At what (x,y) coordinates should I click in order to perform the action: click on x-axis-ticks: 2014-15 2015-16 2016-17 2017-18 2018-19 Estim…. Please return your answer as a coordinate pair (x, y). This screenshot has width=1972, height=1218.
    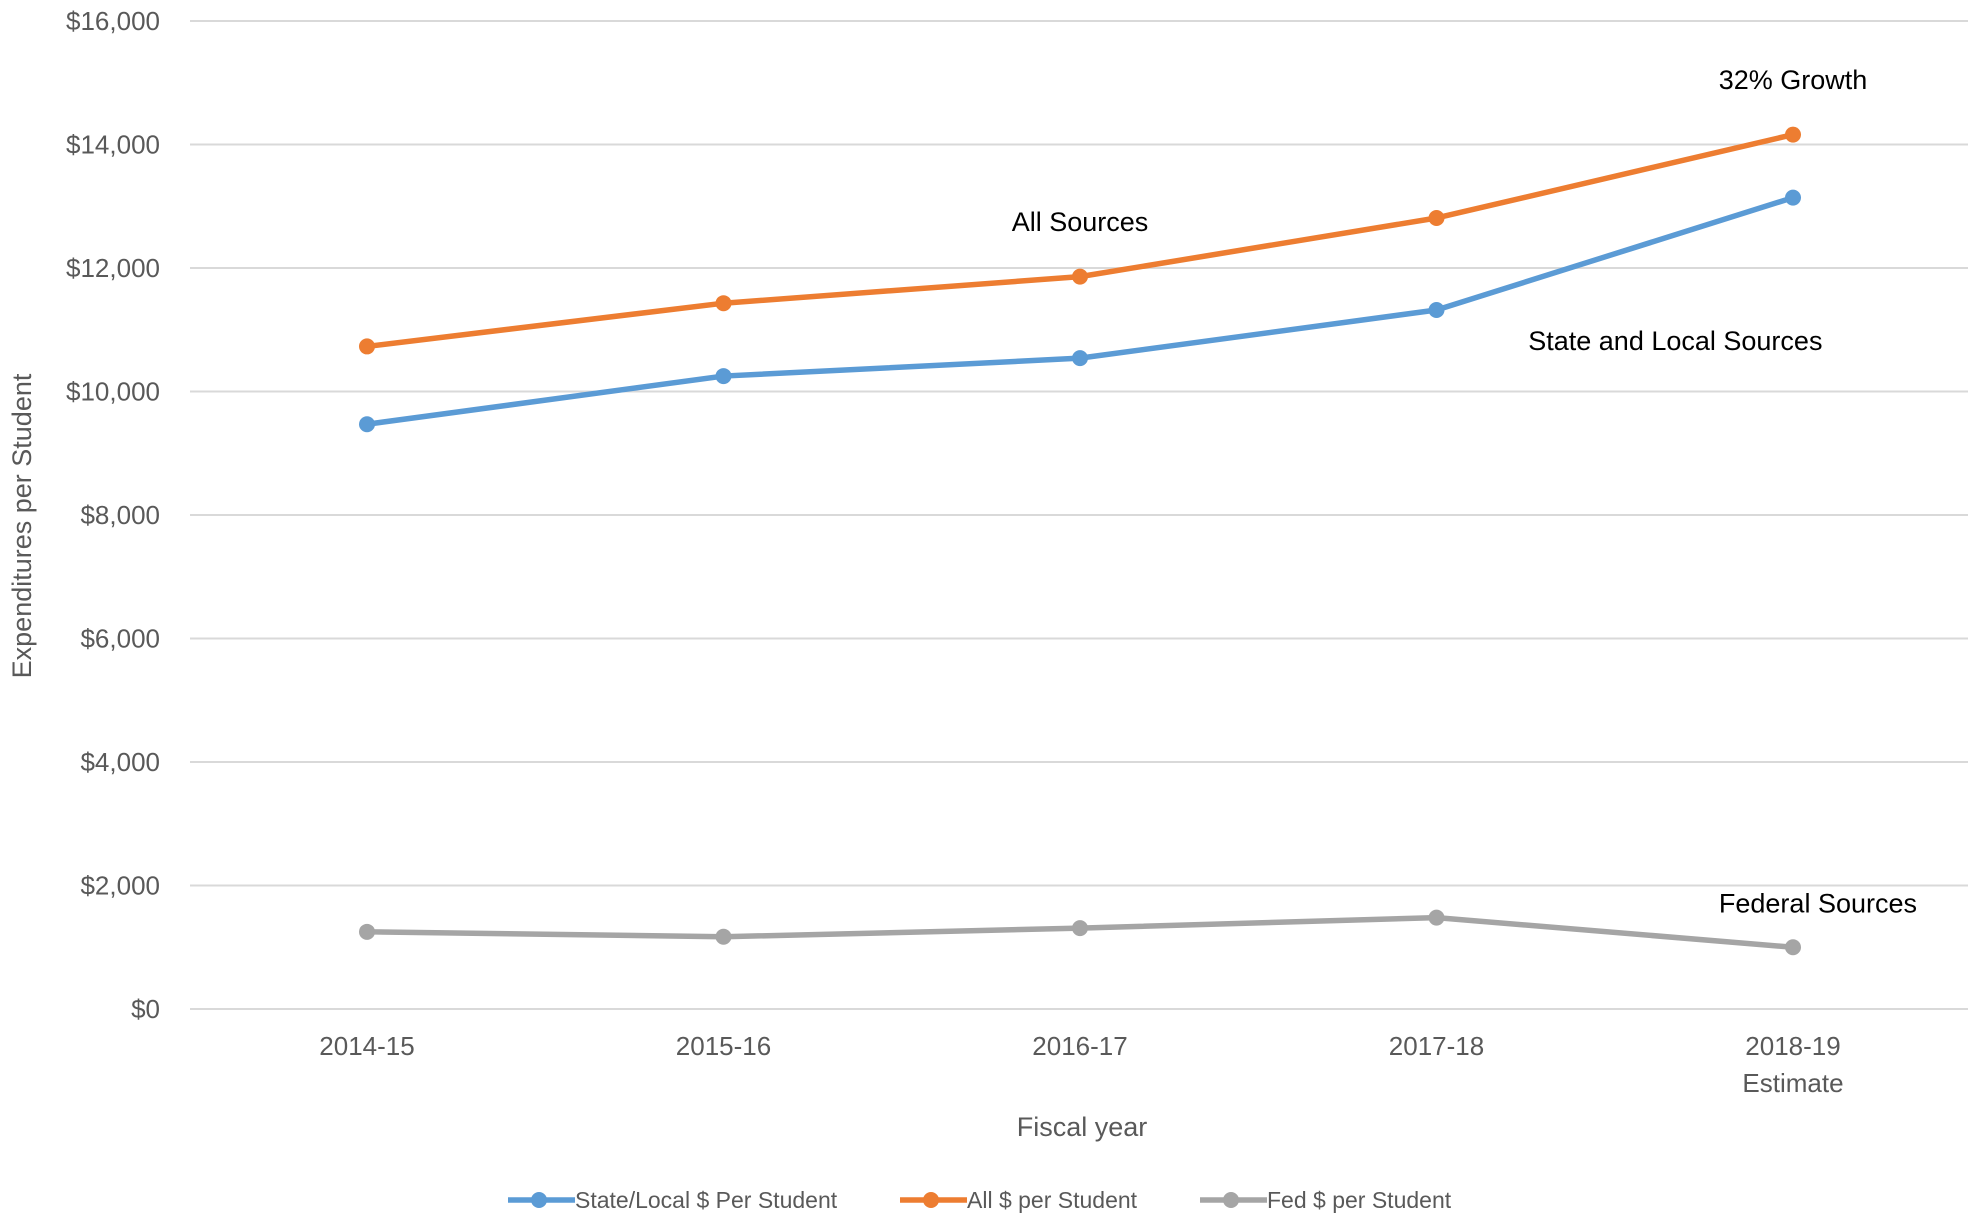
    Looking at the image, I should click on (1081, 1064).